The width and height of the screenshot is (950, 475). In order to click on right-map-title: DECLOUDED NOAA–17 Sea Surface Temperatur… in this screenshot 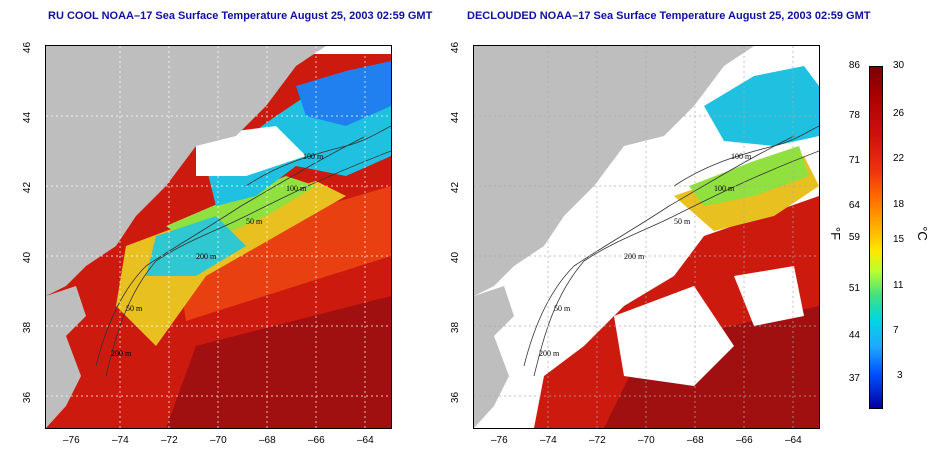, I will do `click(669, 16)`.